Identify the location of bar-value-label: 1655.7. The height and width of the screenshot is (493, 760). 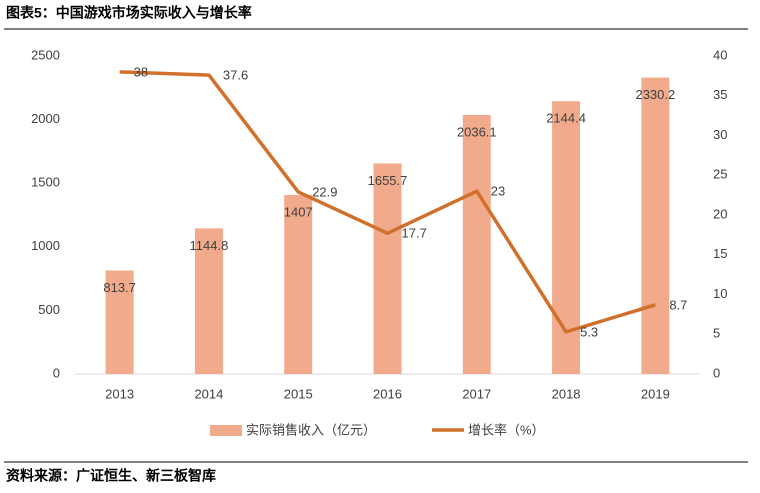
(388, 180).